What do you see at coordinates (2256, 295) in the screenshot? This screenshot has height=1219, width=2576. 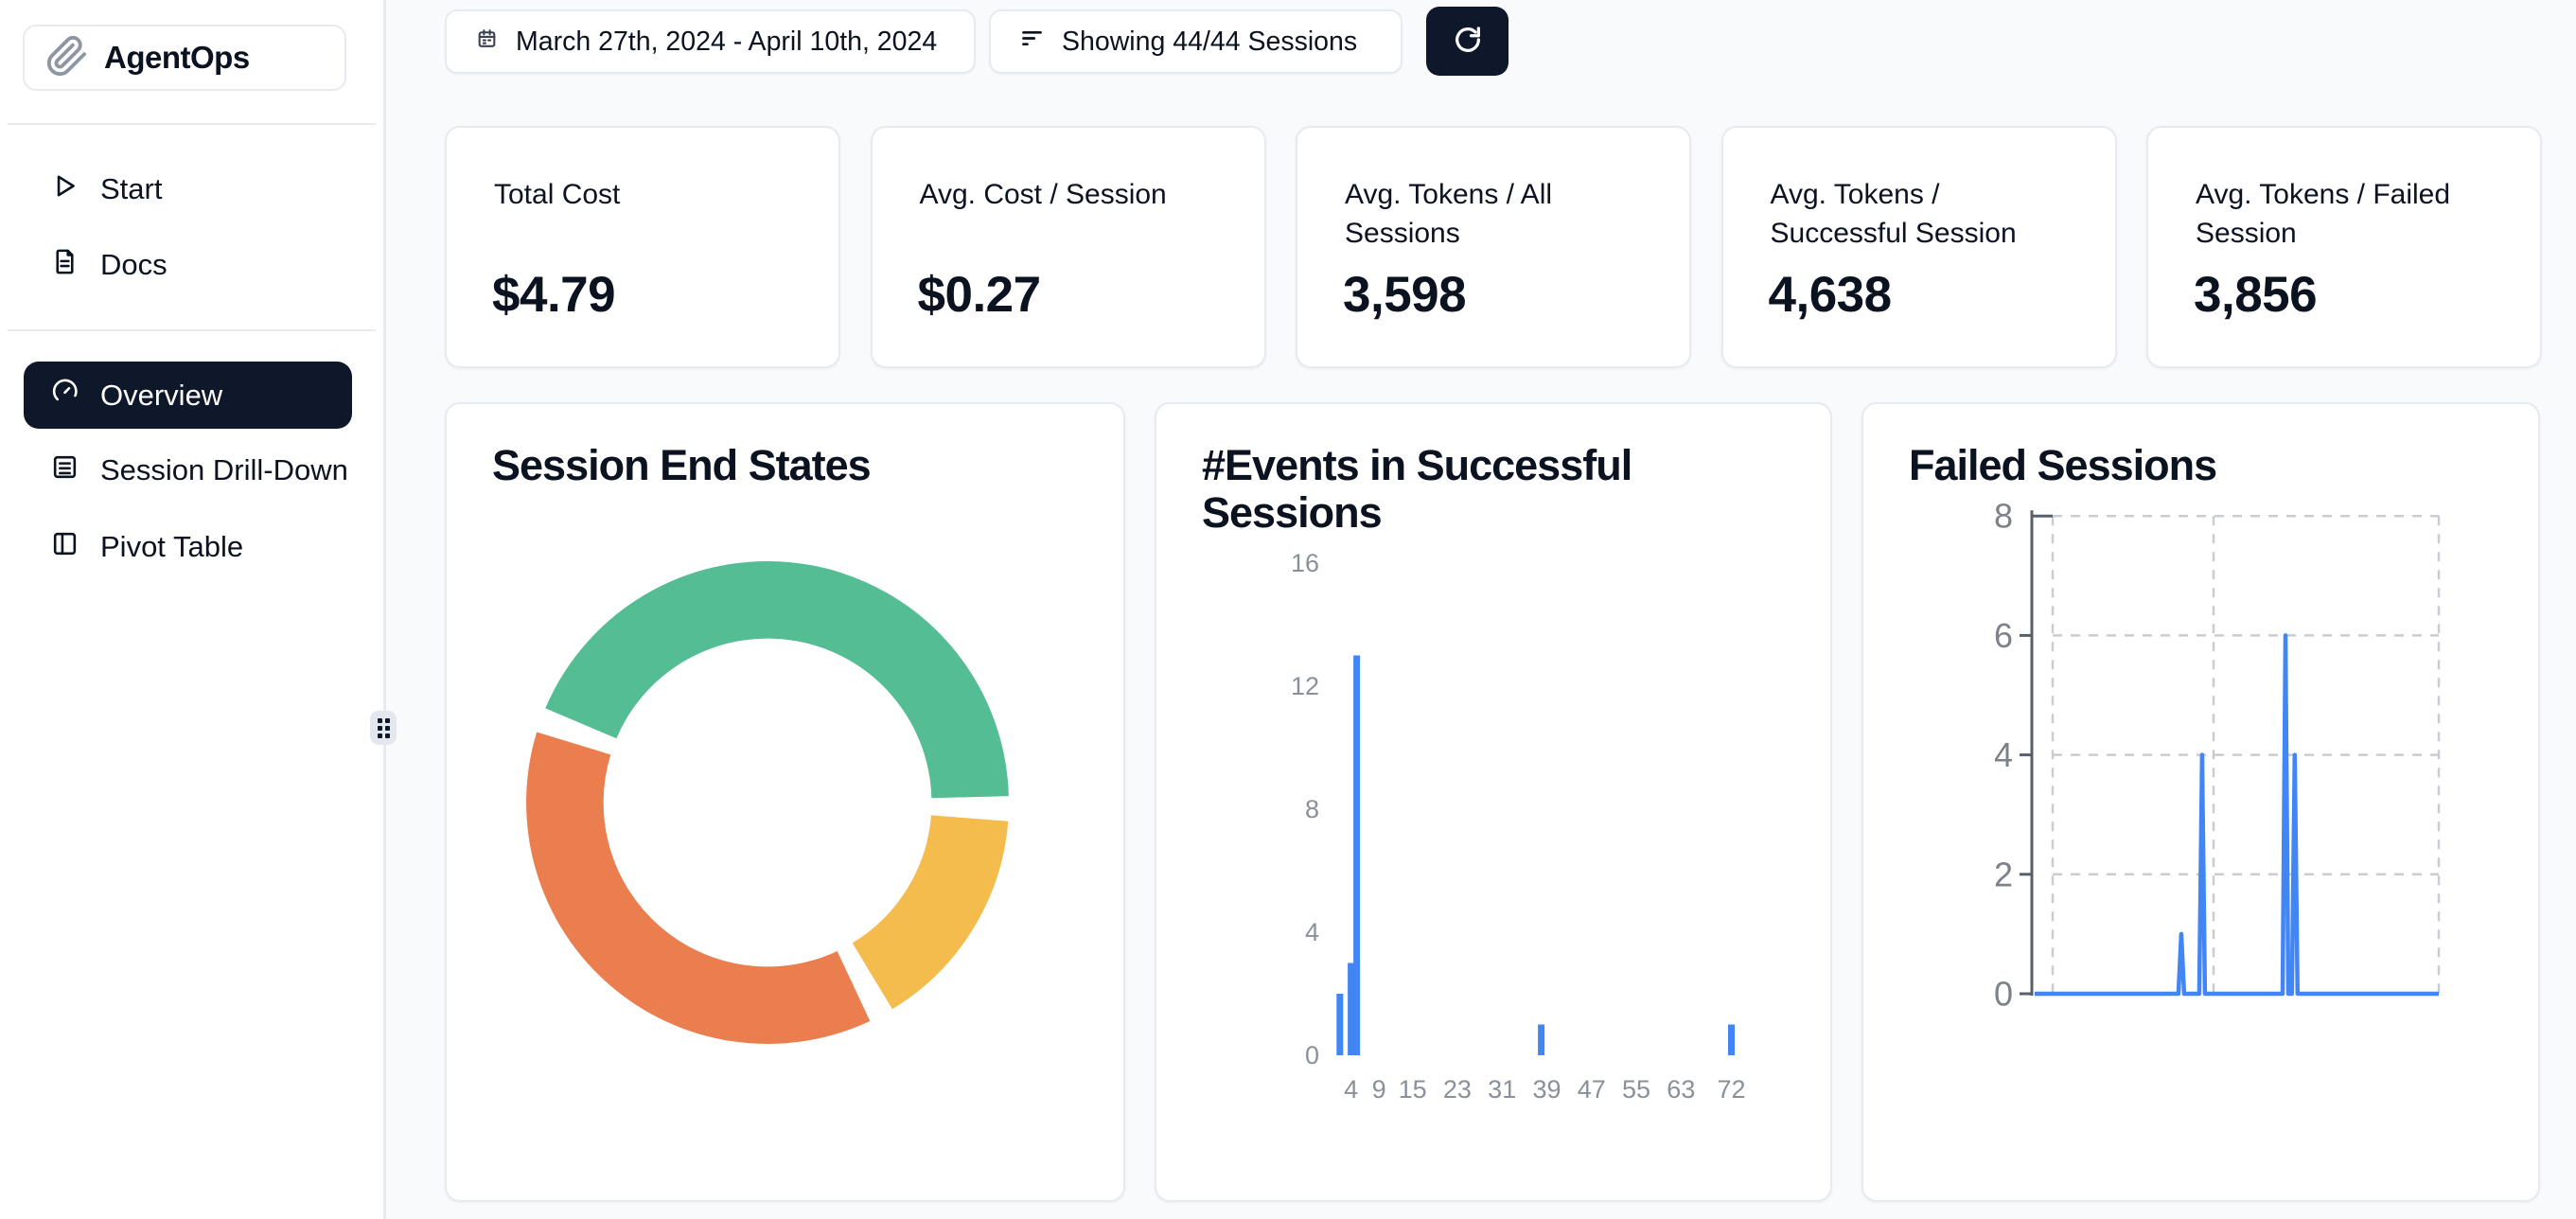 I see `stat-value: 3,856` at bounding box center [2256, 295].